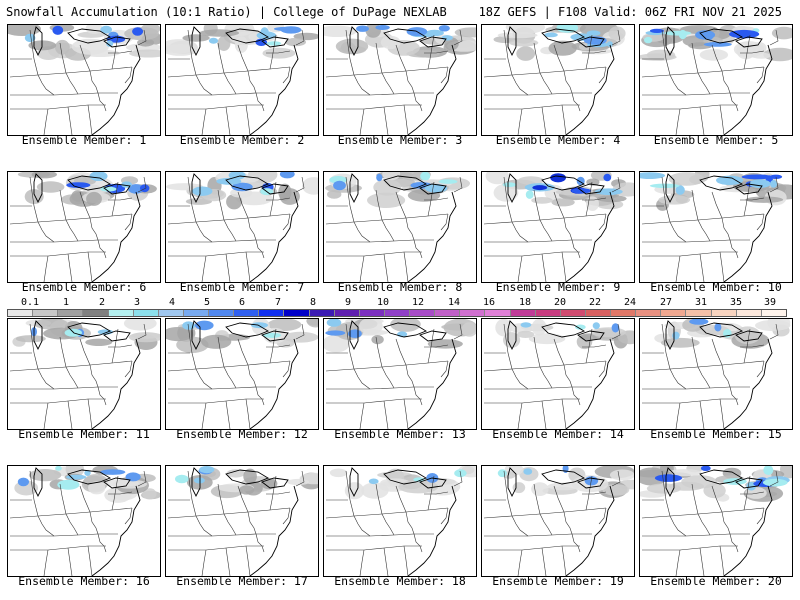 The image size is (800, 600). I want to click on ensemble-member-caption: Ensemble Member: 8, so click(400, 287).